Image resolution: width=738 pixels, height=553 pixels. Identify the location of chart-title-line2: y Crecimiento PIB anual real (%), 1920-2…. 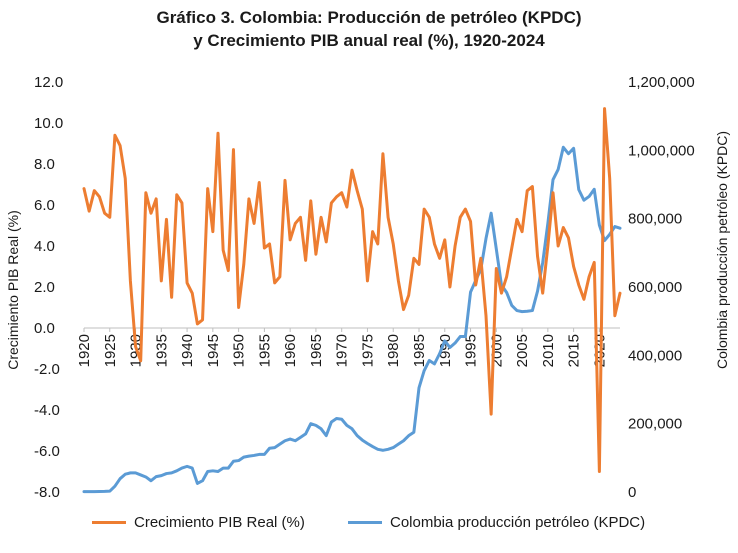
(369, 40).